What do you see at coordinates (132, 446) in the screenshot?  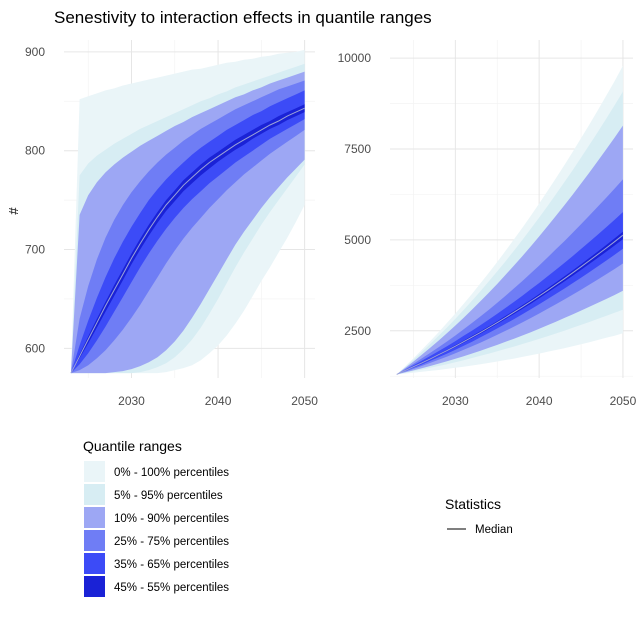 I see `legend-title: Quantile ranges` at bounding box center [132, 446].